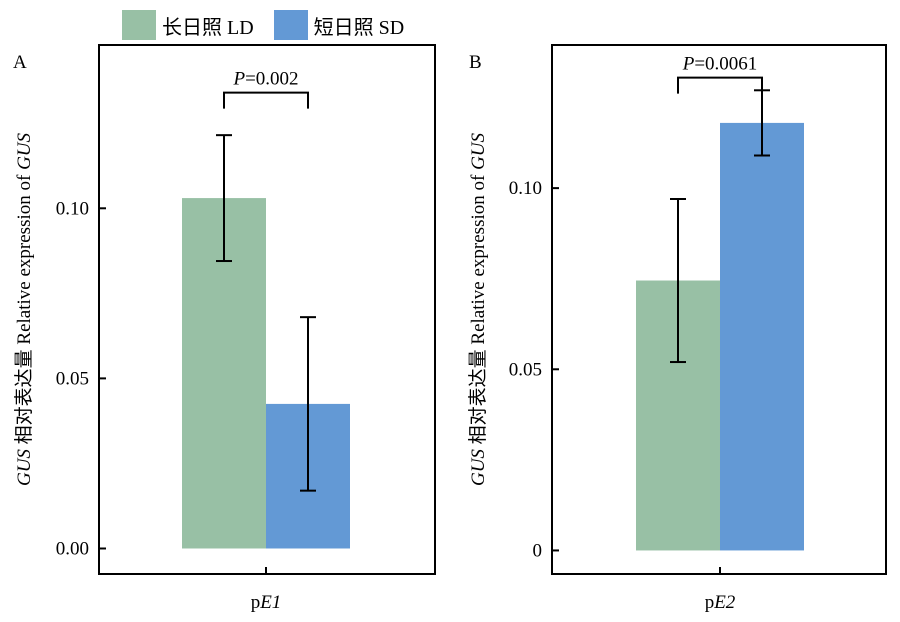 Image resolution: width=900 pixels, height=622 pixels. What do you see at coordinates (538, 550) in the screenshot?
I see `panel-b-ytick-label-0: 0` at bounding box center [538, 550].